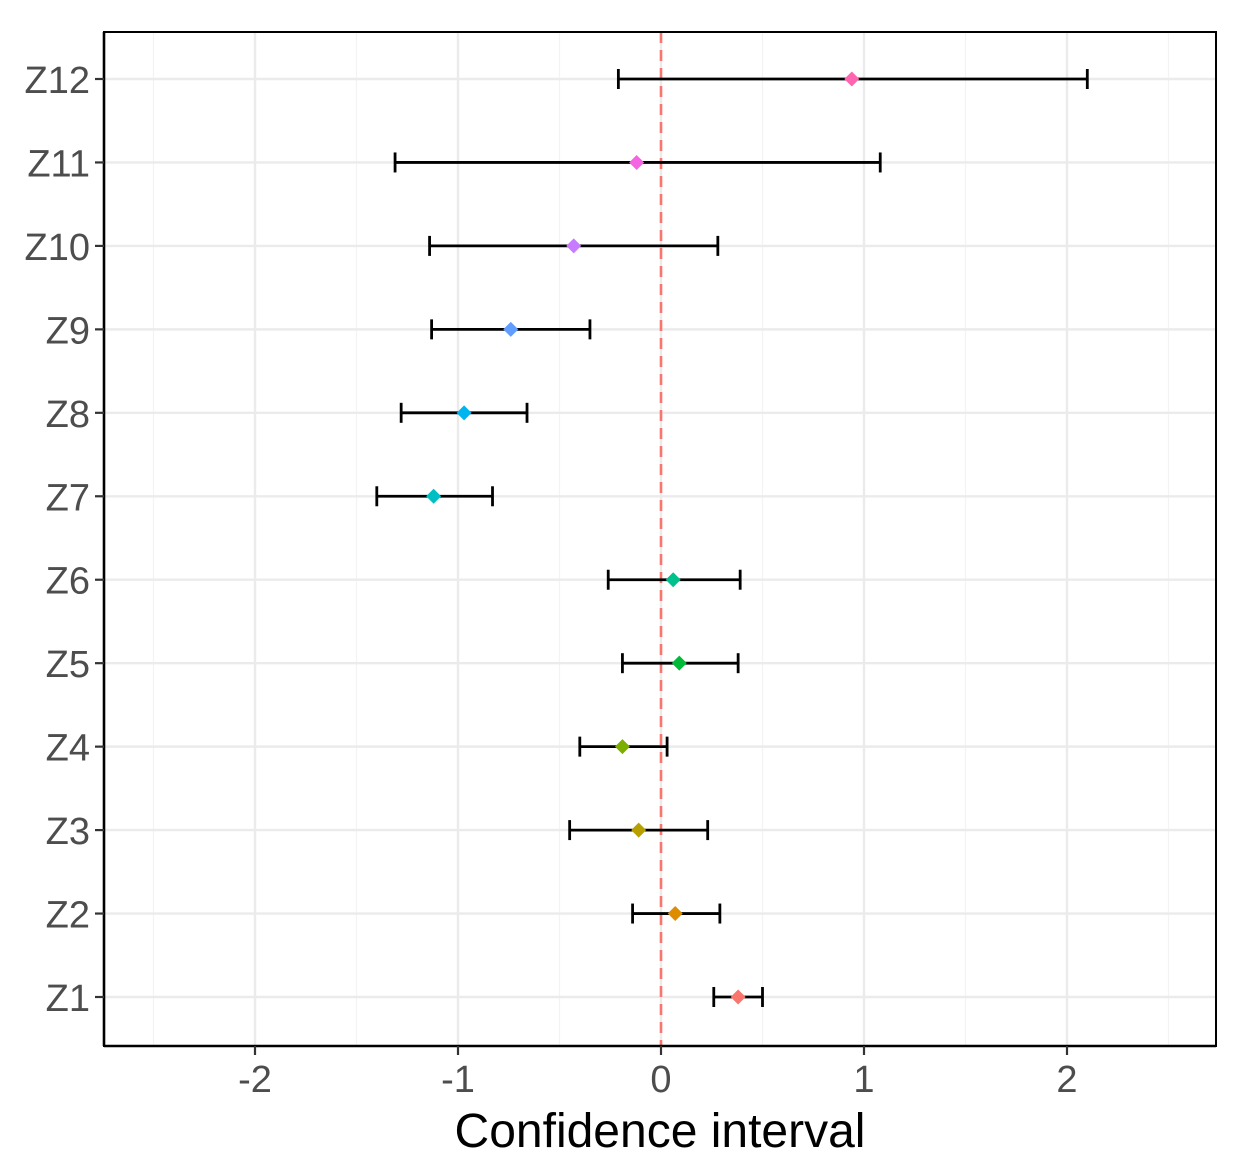 The image size is (1250, 1160). What do you see at coordinates (464, 413) in the screenshot?
I see `estimate-point-z8` at bounding box center [464, 413].